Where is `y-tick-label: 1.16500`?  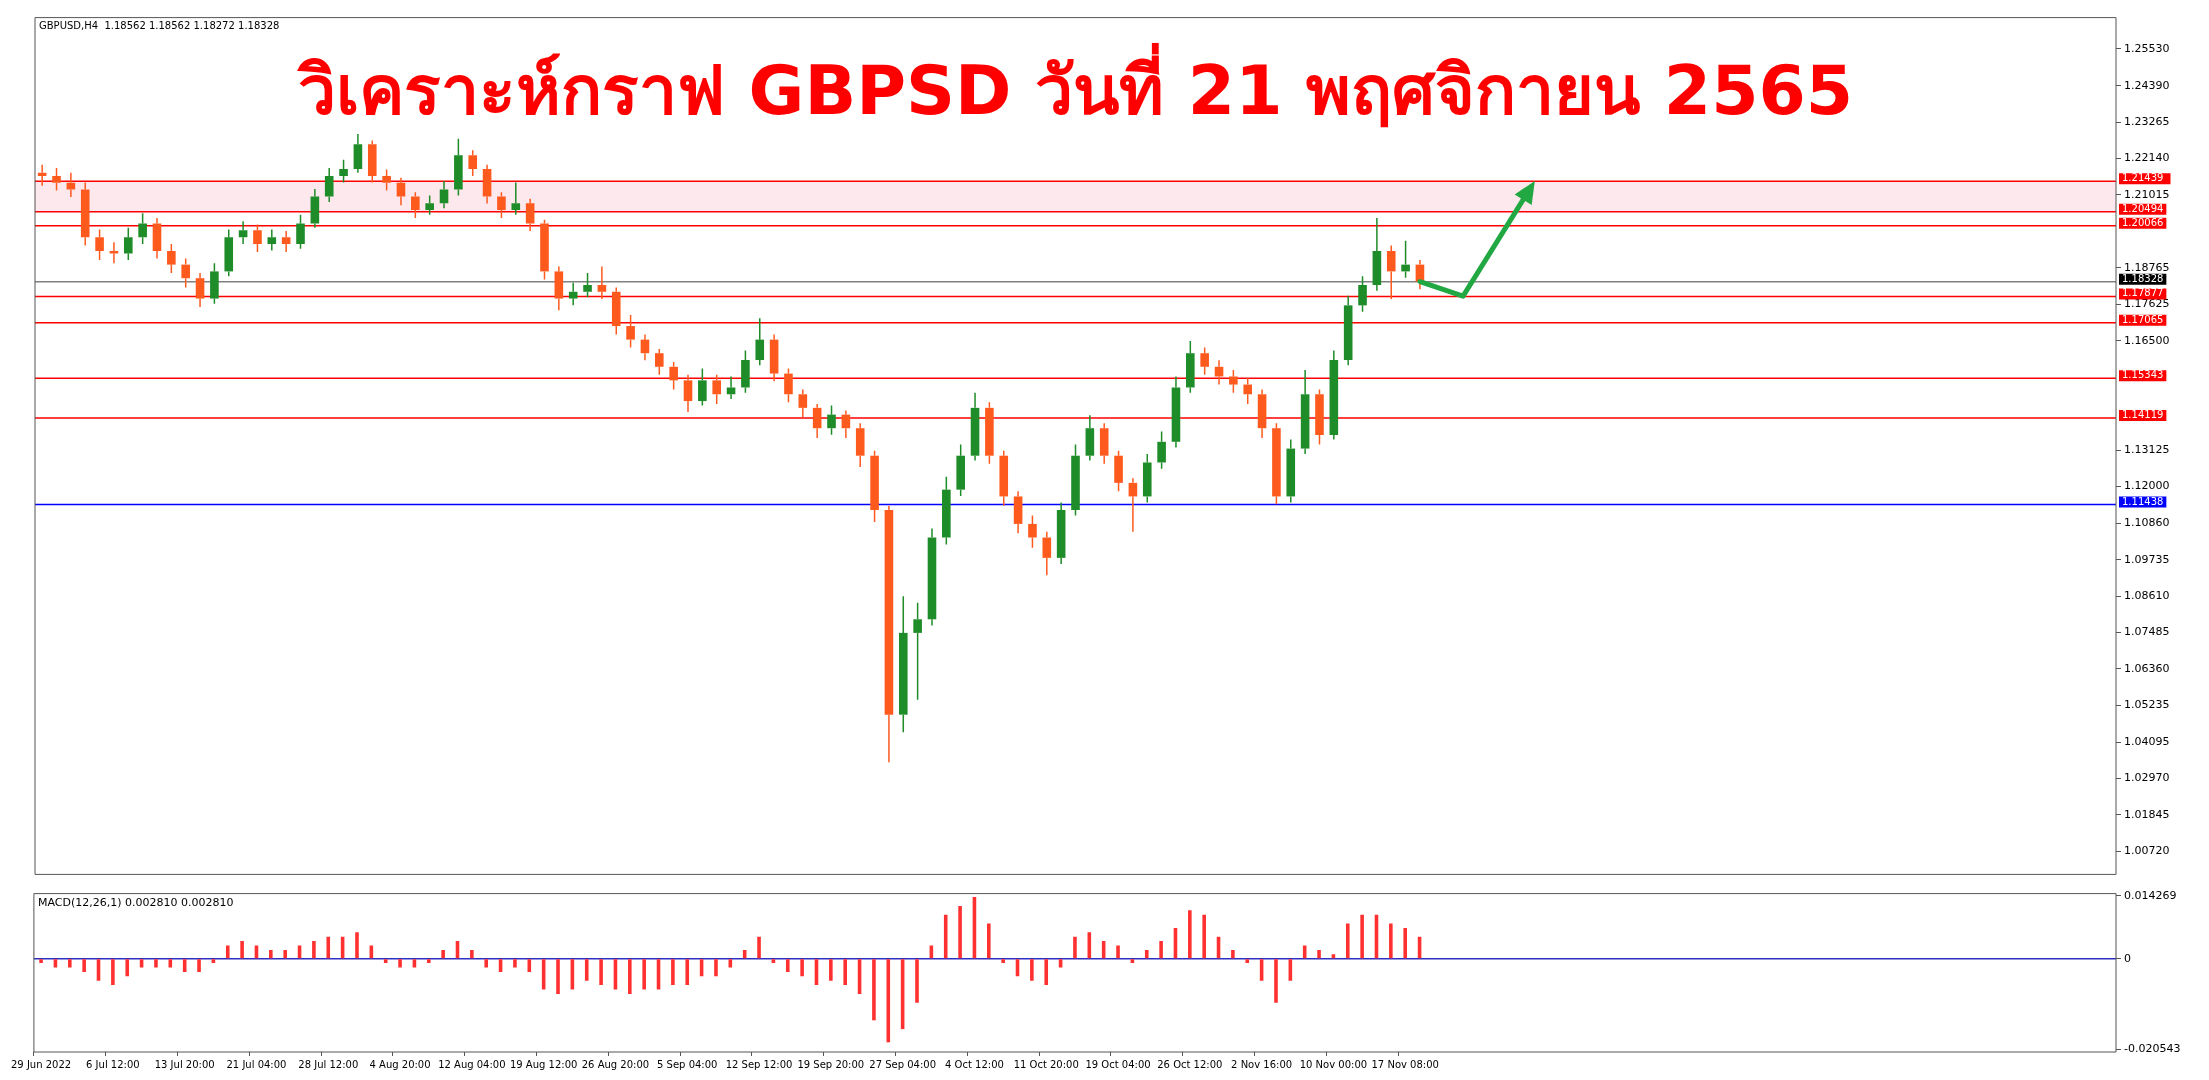
y-tick-label: 1.16500 is located at coordinates (2147, 340).